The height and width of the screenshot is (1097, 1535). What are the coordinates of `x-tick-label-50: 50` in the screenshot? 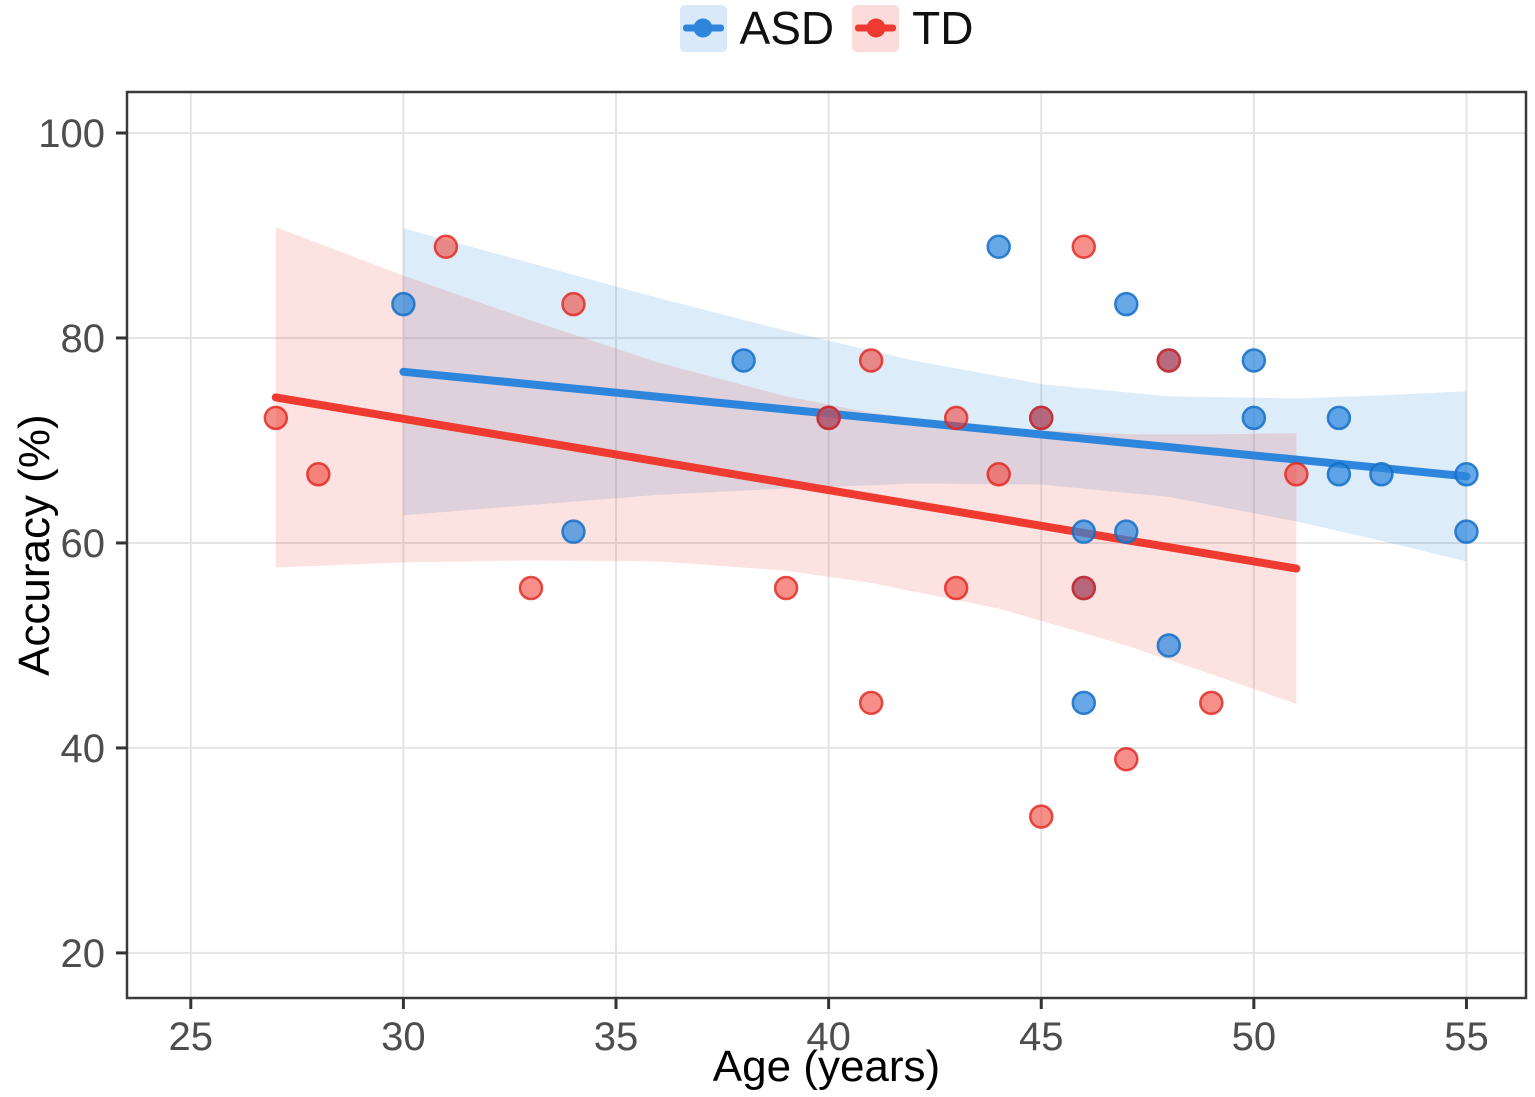 It's located at (1254, 1037).